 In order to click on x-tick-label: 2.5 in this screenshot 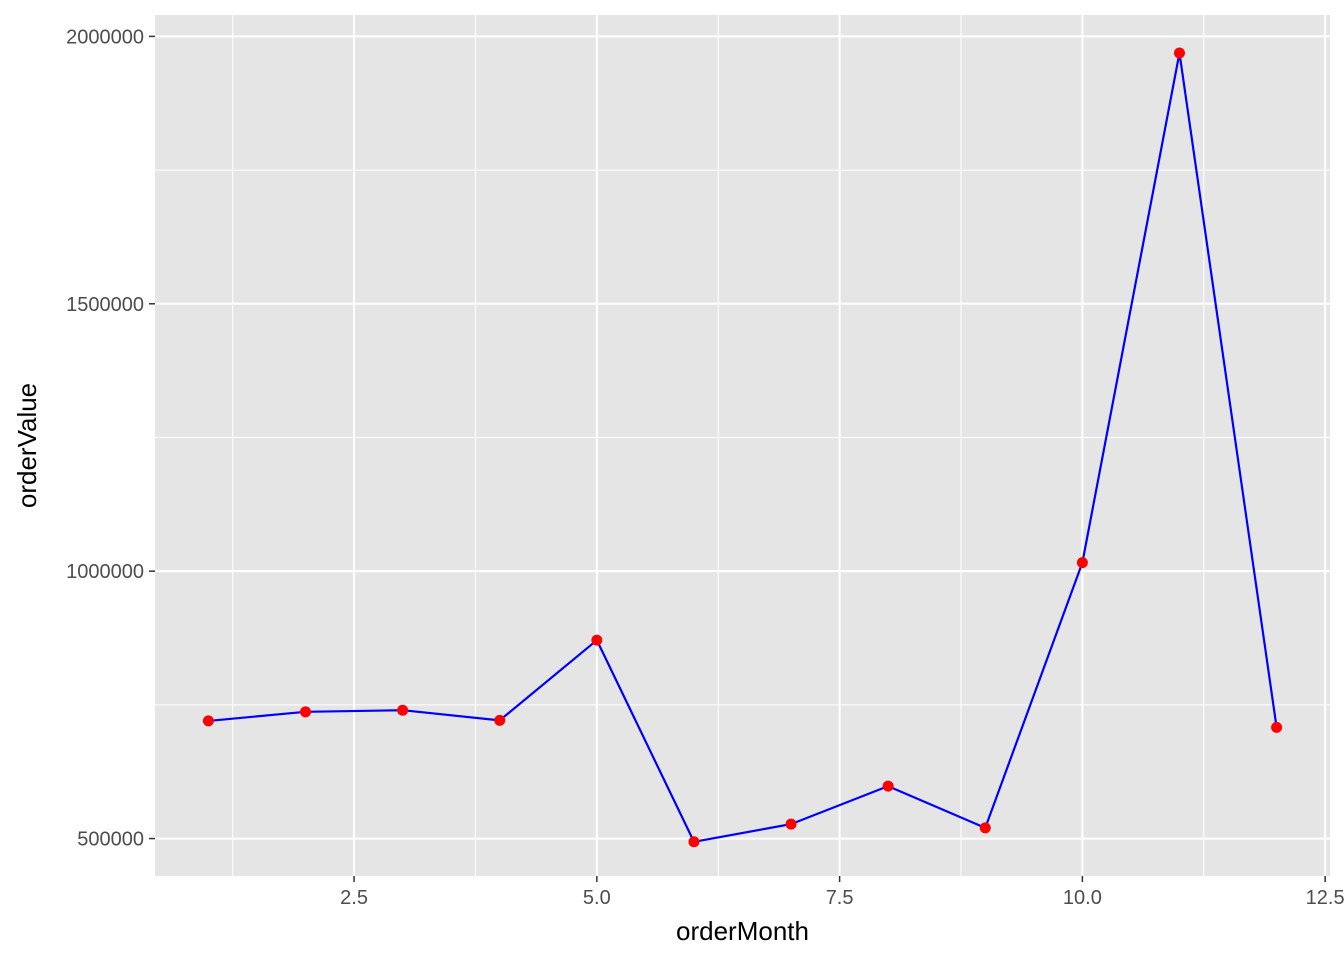, I will do `click(354, 898)`.